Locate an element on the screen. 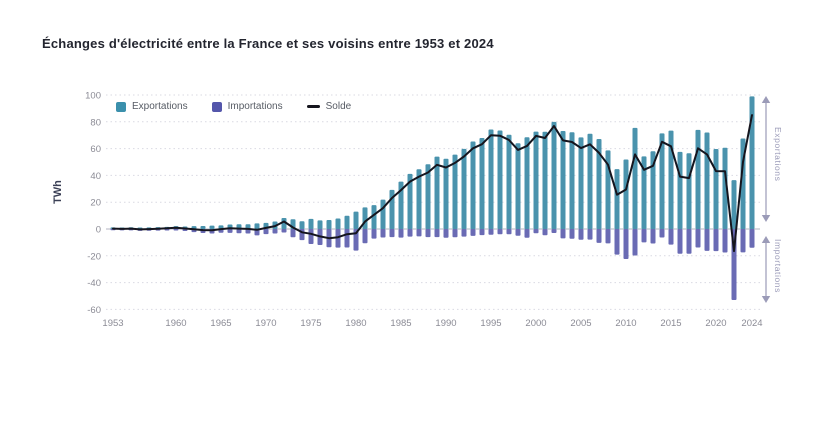 This screenshot has width=830, height=440. legend-item-importations: Importations is located at coordinates (247, 106).